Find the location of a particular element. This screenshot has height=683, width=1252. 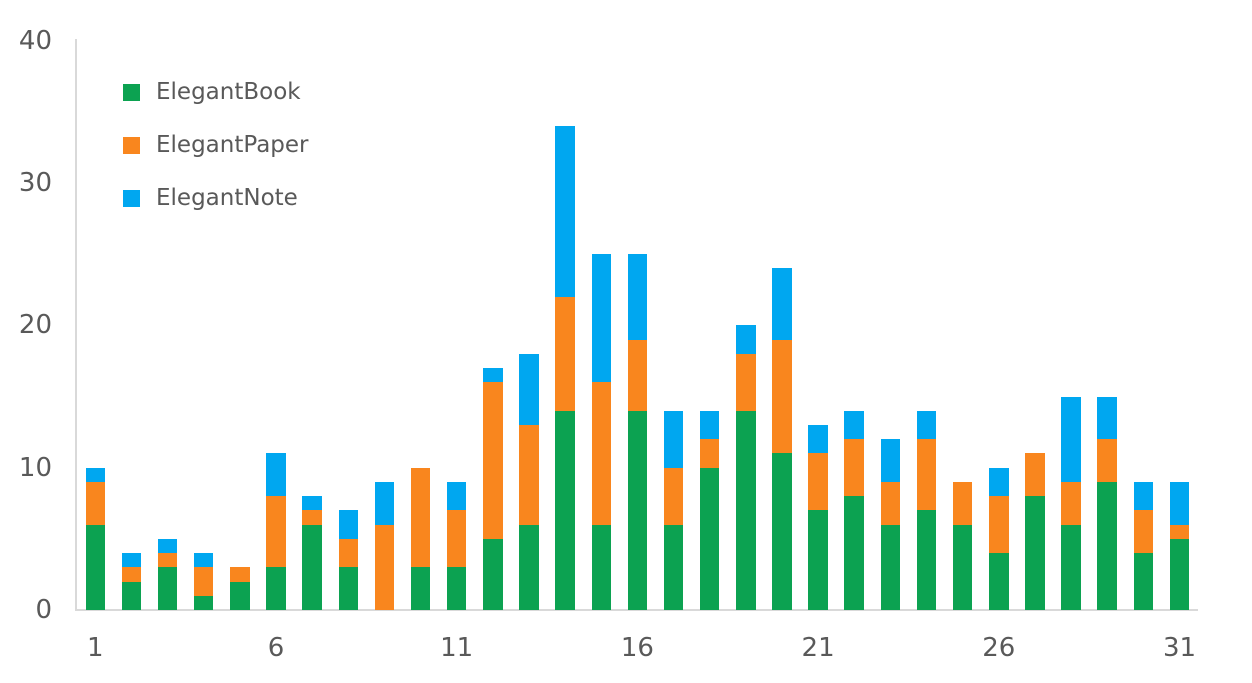

bar-day8-elegantnote is located at coordinates (348, 524).